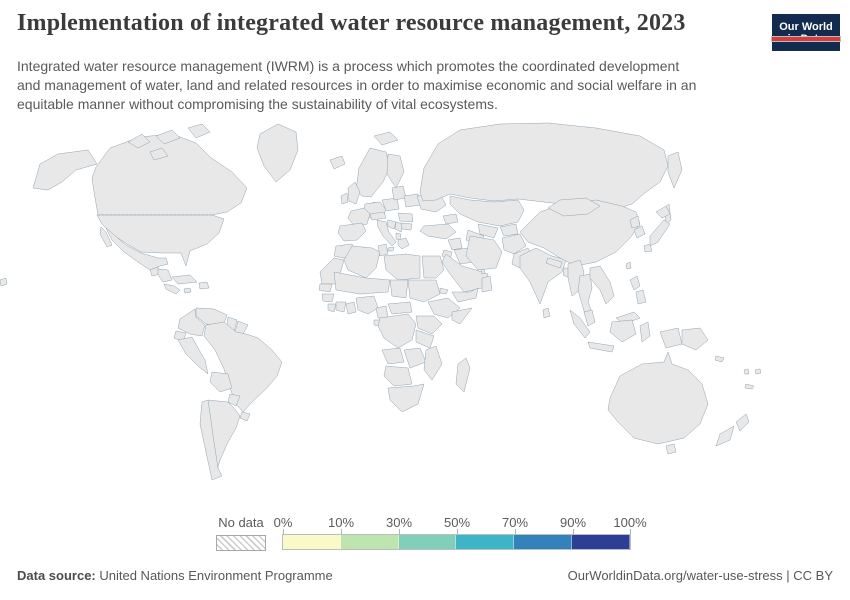 Image resolution: width=850 pixels, height=600 pixels. Describe the element at coordinates (463, 375) in the screenshot. I see `region-madagascar` at that location.